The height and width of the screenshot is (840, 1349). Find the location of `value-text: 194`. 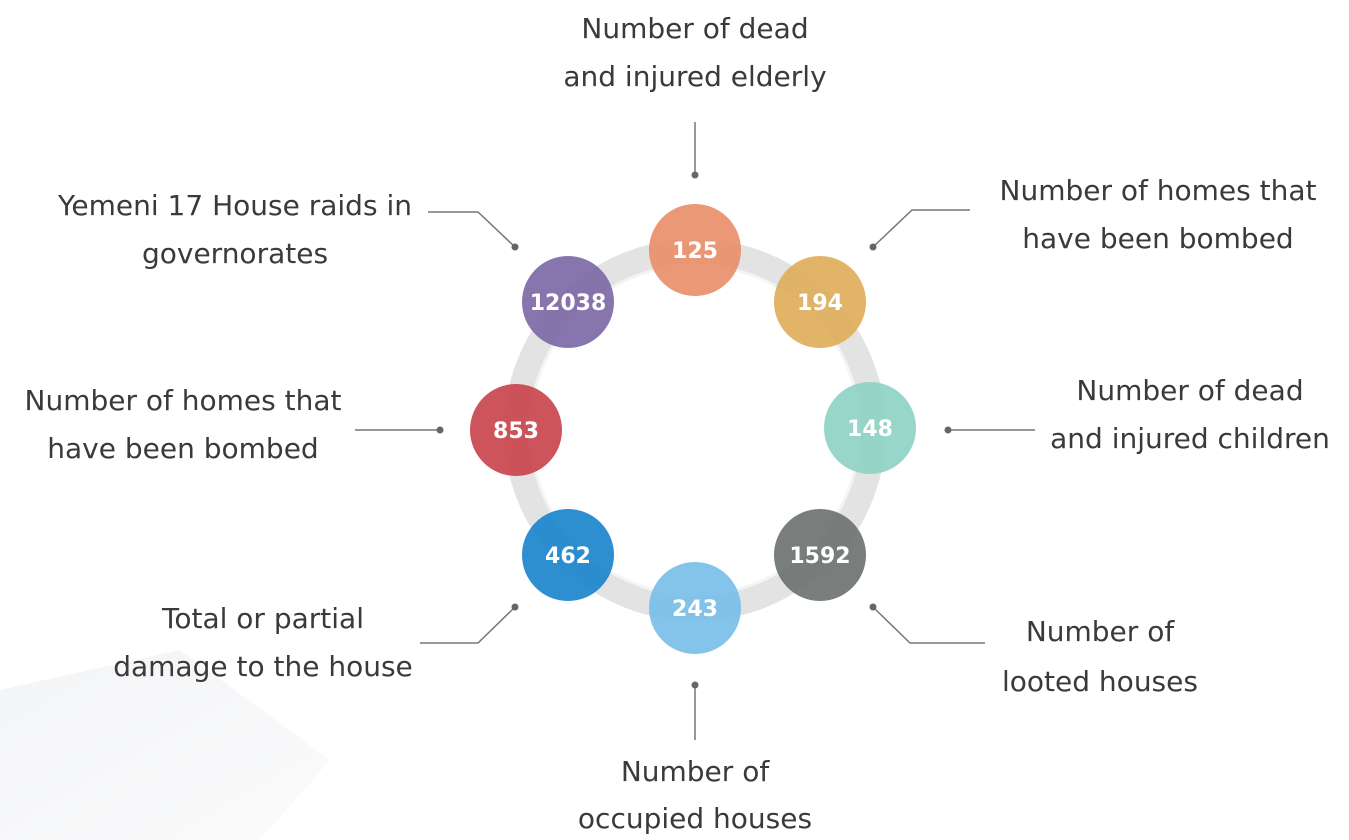

value-text: 194 is located at coordinates (820, 303).